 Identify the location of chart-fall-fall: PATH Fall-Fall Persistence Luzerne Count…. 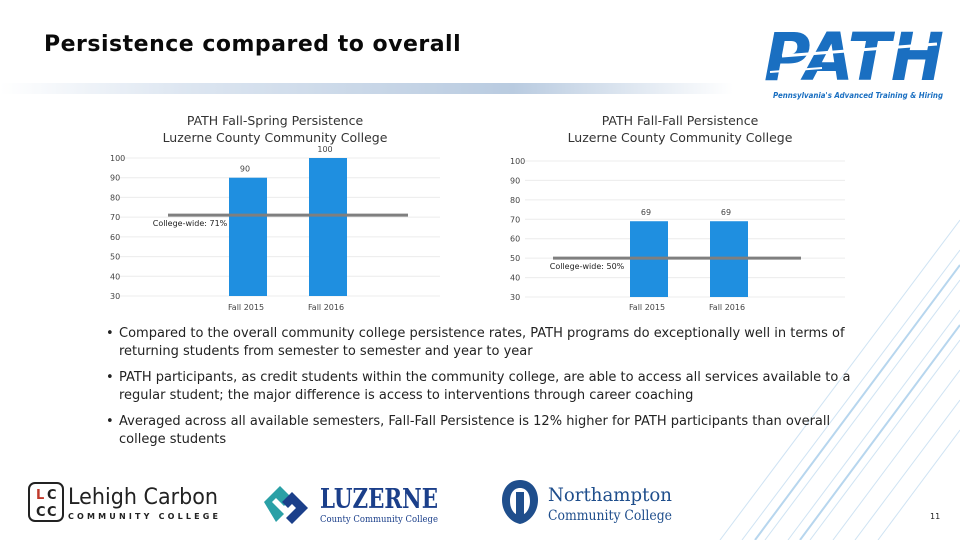
(680, 212).